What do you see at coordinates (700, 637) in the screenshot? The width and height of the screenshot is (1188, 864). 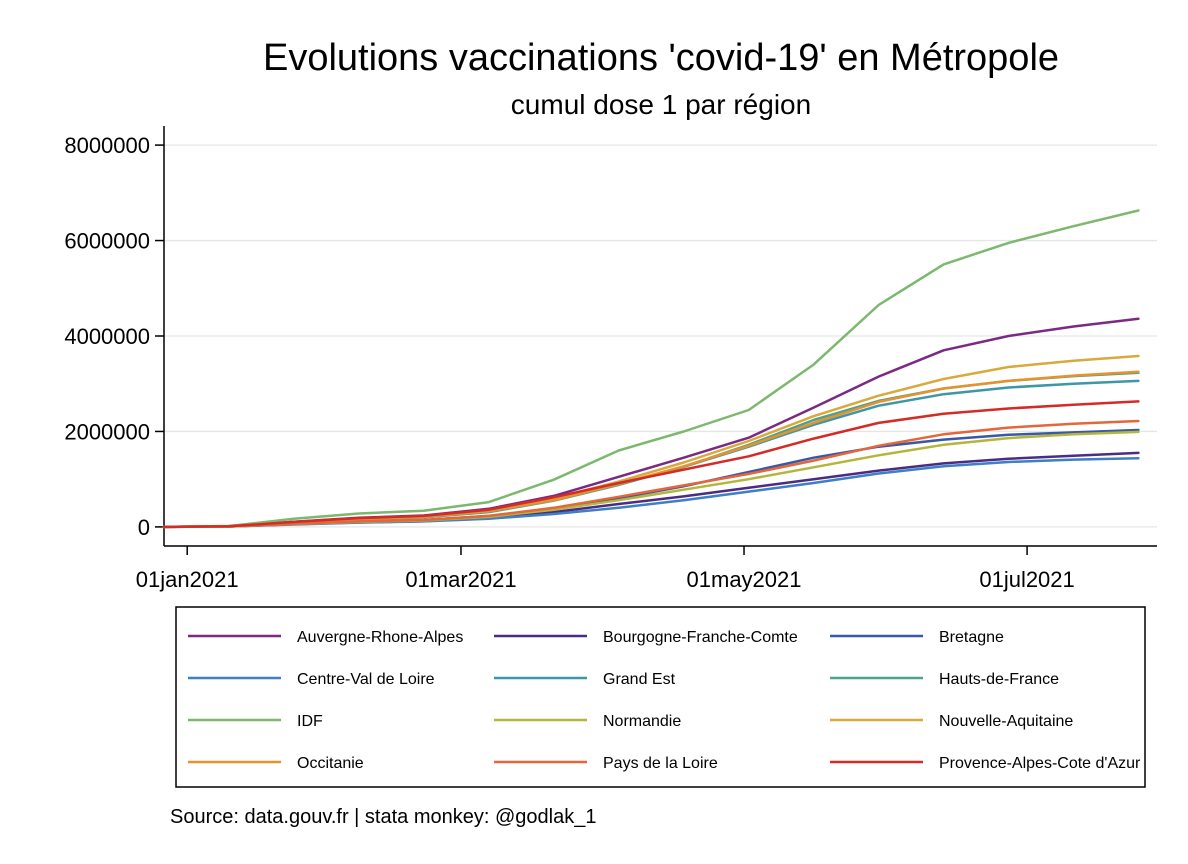 I see `legend-label-bourgogne-franche-comte: Bourgogne-Franche-Comte` at bounding box center [700, 637].